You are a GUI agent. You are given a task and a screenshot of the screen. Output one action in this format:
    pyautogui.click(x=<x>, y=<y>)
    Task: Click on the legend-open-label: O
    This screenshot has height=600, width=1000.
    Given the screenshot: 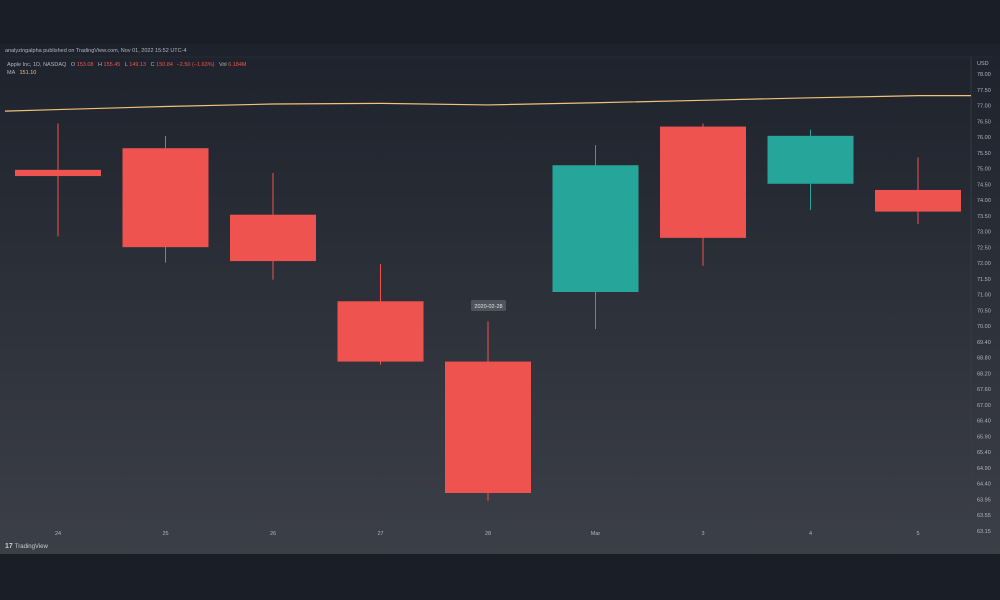 What is the action you would take?
    pyautogui.click(x=73, y=65)
    